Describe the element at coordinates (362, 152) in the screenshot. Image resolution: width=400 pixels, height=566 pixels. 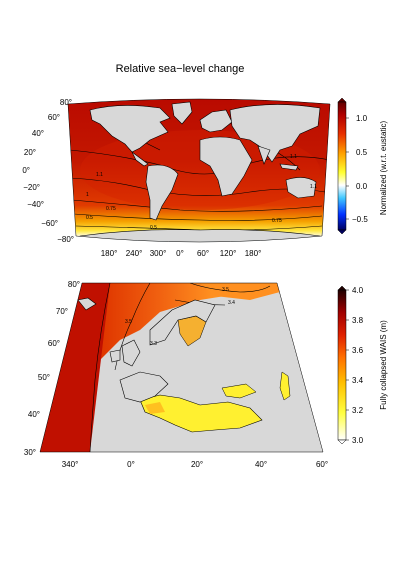
I see `colorbar-tick: 0.5` at that location.